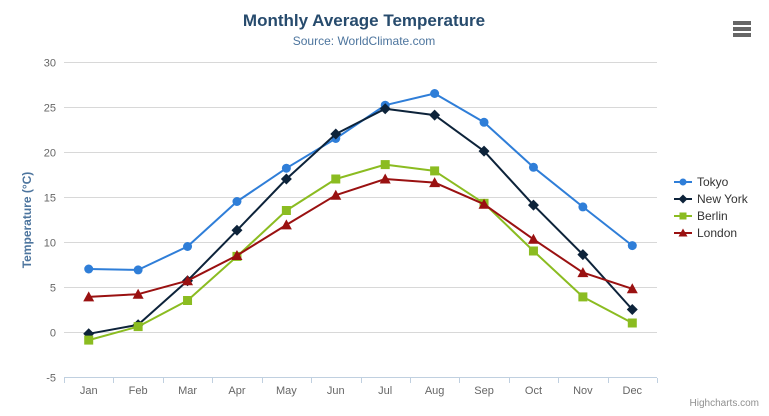 Image resolution: width=769 pixels, height=416 pixels. What do you see at coordinates (50, 64) in the screenshot?
I see `y-axis-label: 30` at bounding box center [50, 64].